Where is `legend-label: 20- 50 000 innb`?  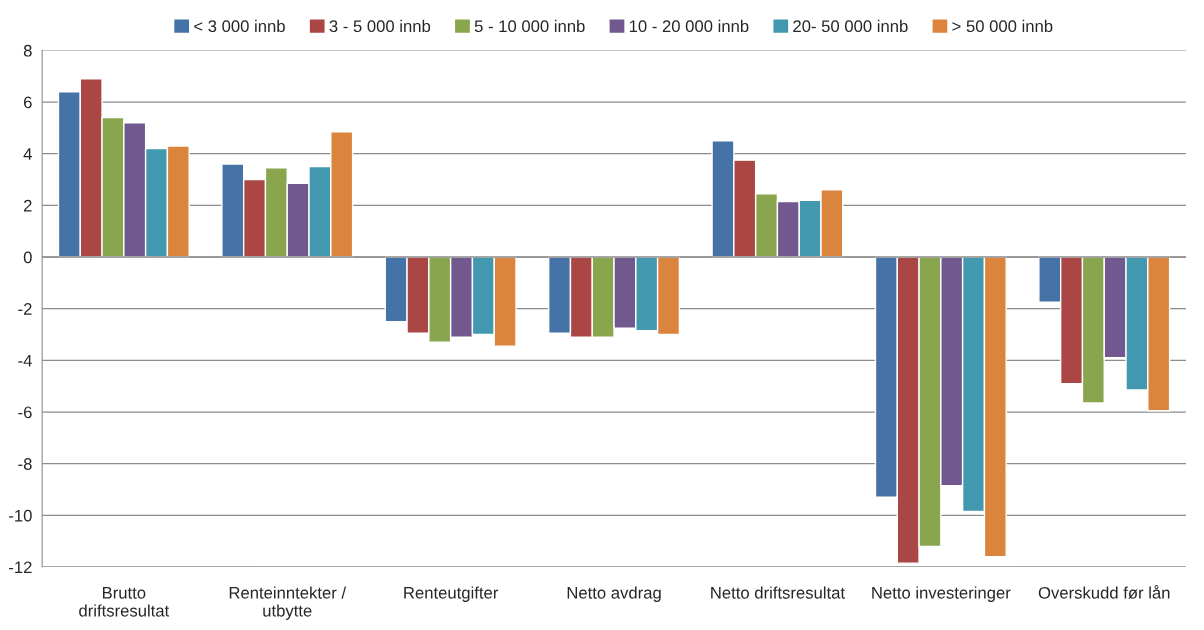
legend-label: 20- 50 000 innb is located at coordinates (850, 26).